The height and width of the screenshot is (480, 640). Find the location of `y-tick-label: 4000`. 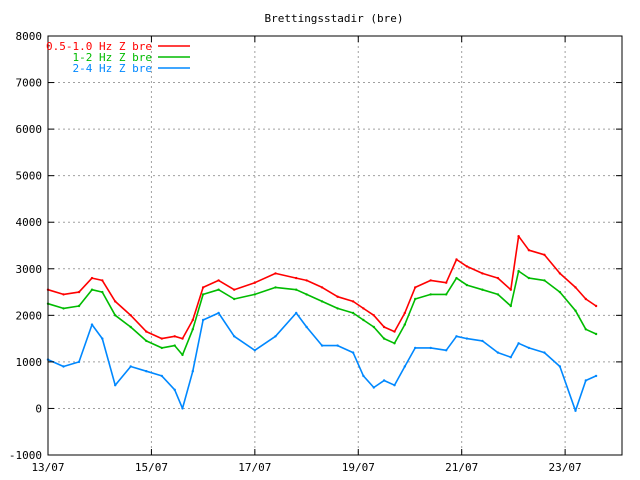

y-tick-label: 4000 is located at coordinates (29, 222).